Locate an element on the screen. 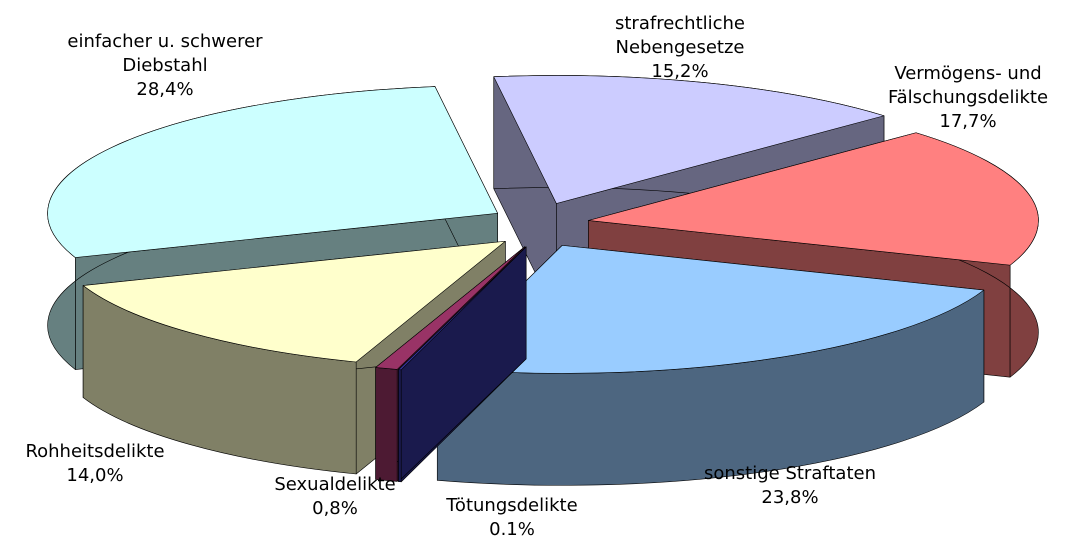 This screenshot has width=1065, height=542. category-label: einfacher u. schwerer Diebstahl is located at coordinates (165, 53).